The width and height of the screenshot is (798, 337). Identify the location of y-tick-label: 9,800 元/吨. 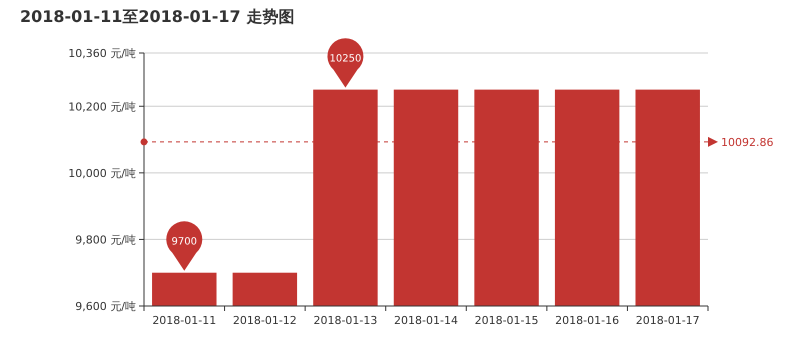
(105, 239).